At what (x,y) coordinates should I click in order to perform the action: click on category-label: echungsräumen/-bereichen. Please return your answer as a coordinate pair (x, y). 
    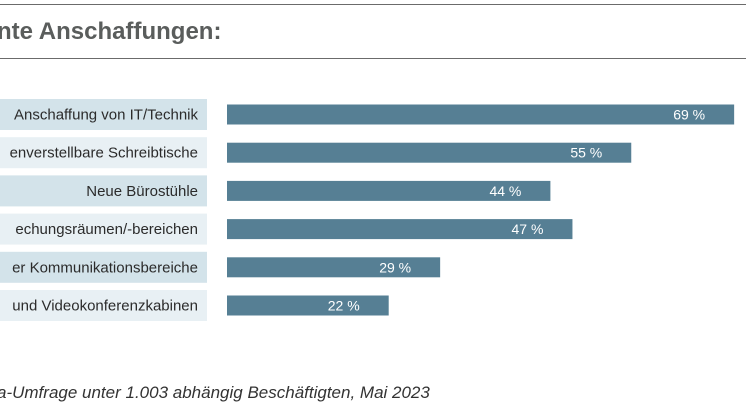
    Looking at the image, I should click on (106, 229).